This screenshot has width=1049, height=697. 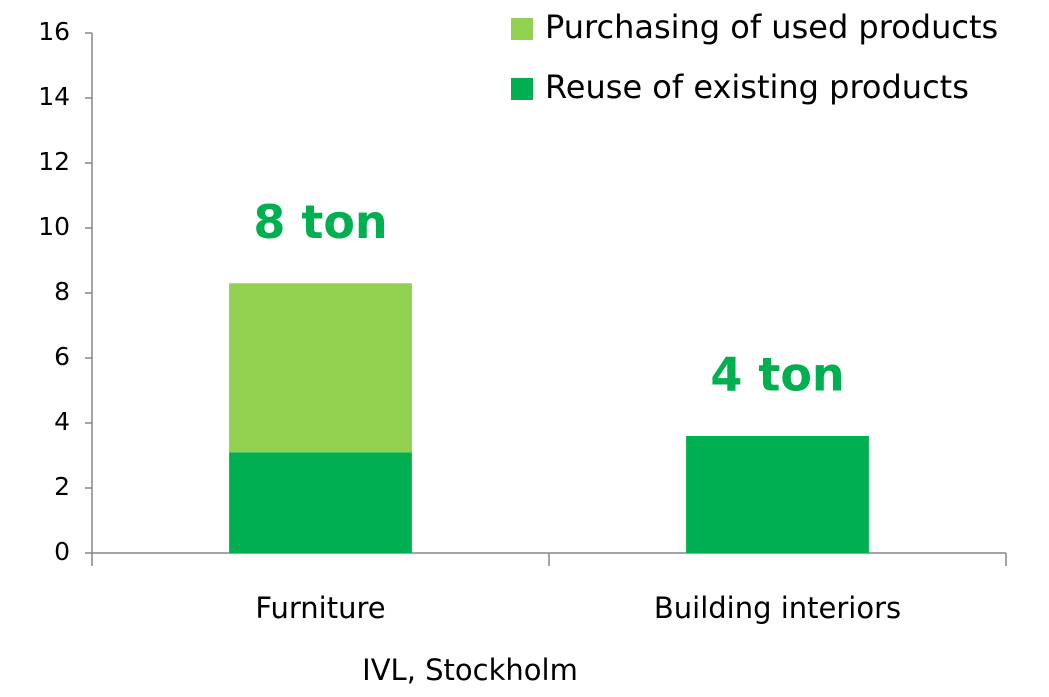 What do you see at coordinates (62, 291) in the screenshot?
I see `y-tick-label: 8` at bounding box center [62, 291].